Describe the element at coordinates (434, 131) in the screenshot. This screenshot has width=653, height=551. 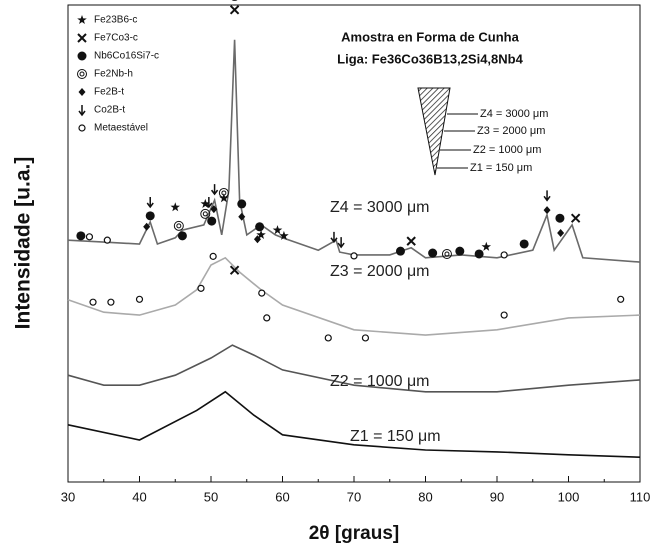
I see `wedge` at that location.